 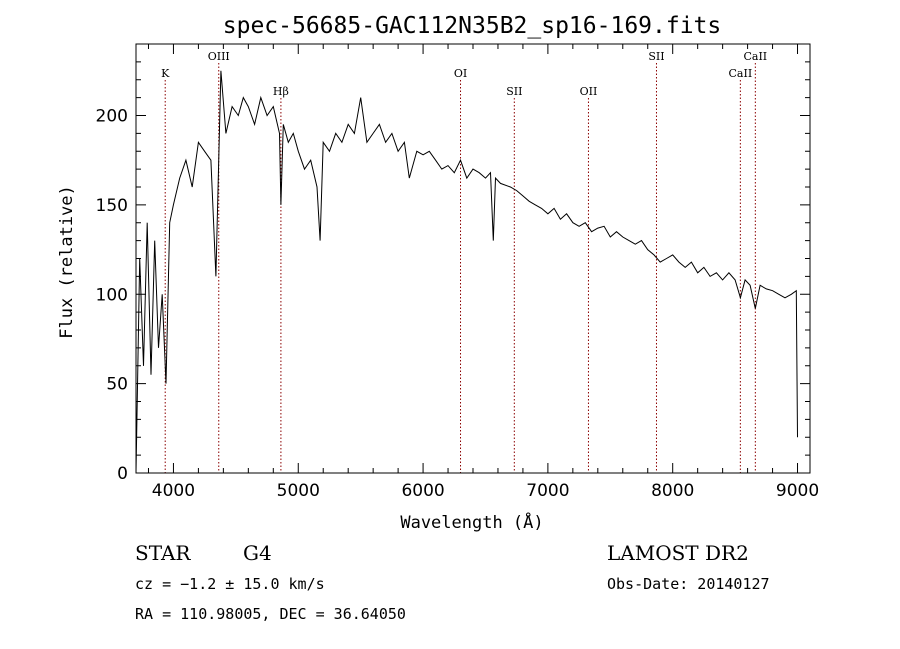 I want to click on x-tick-label: 4000, so click(x=173, y=491).